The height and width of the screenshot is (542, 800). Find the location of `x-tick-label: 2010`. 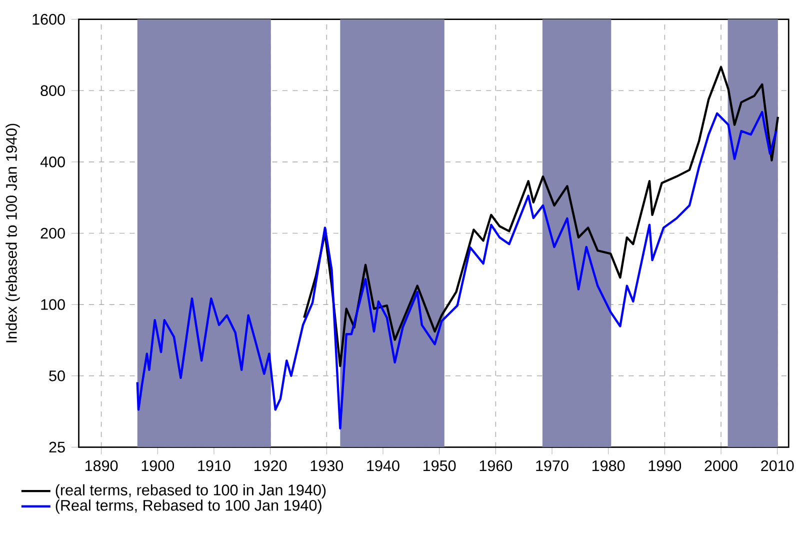

x-tick-label: 2010 is located at coordinates (777, 466).